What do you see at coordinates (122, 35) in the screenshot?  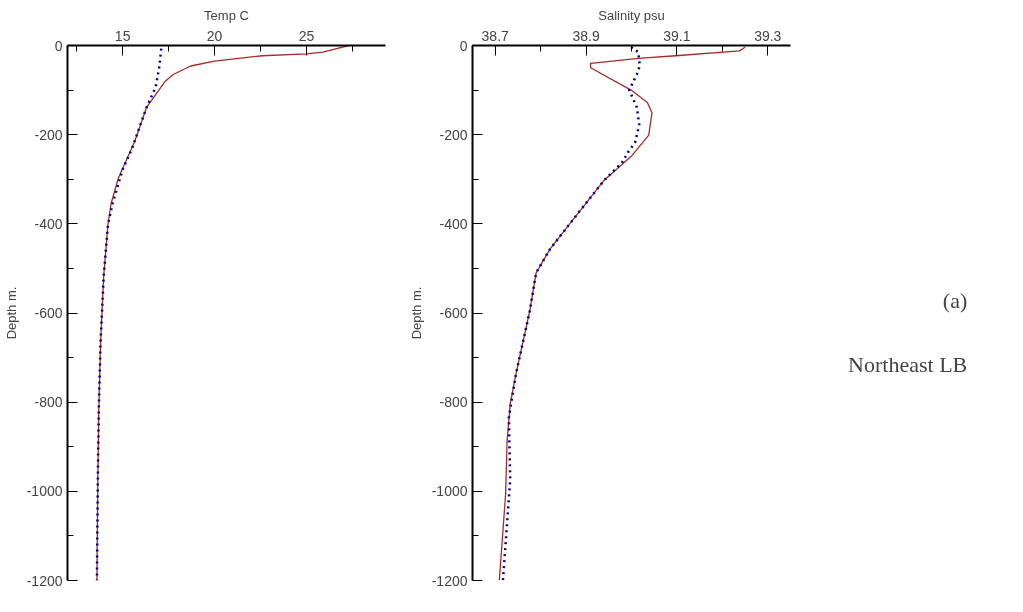 I see `x-tick-label: 15` at bounding box center [122, 35].